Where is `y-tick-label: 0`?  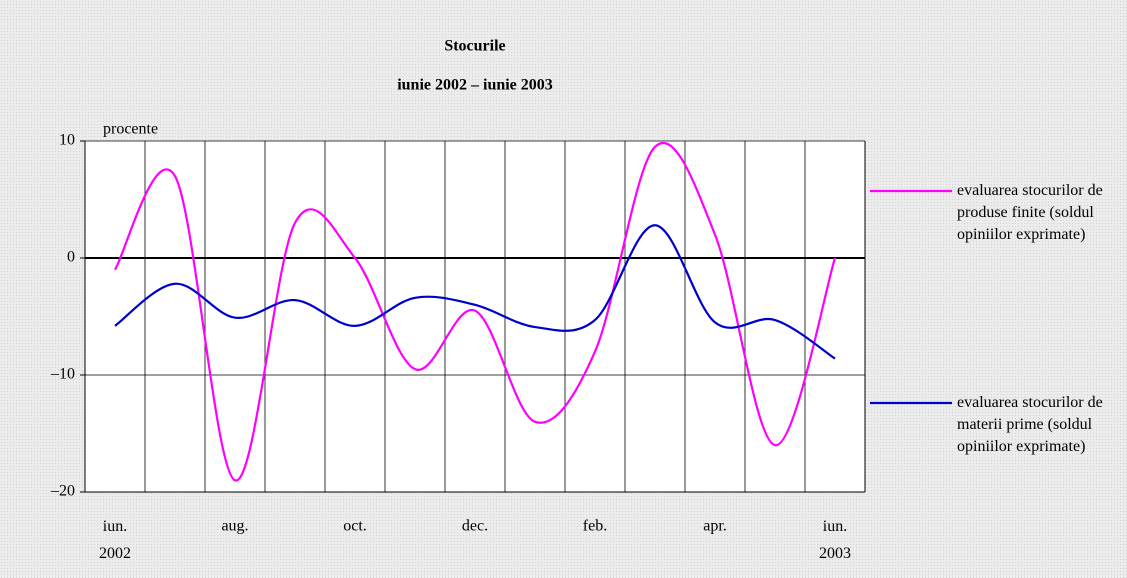 y-tick-label: 0 is located at coordinates (71, 257).